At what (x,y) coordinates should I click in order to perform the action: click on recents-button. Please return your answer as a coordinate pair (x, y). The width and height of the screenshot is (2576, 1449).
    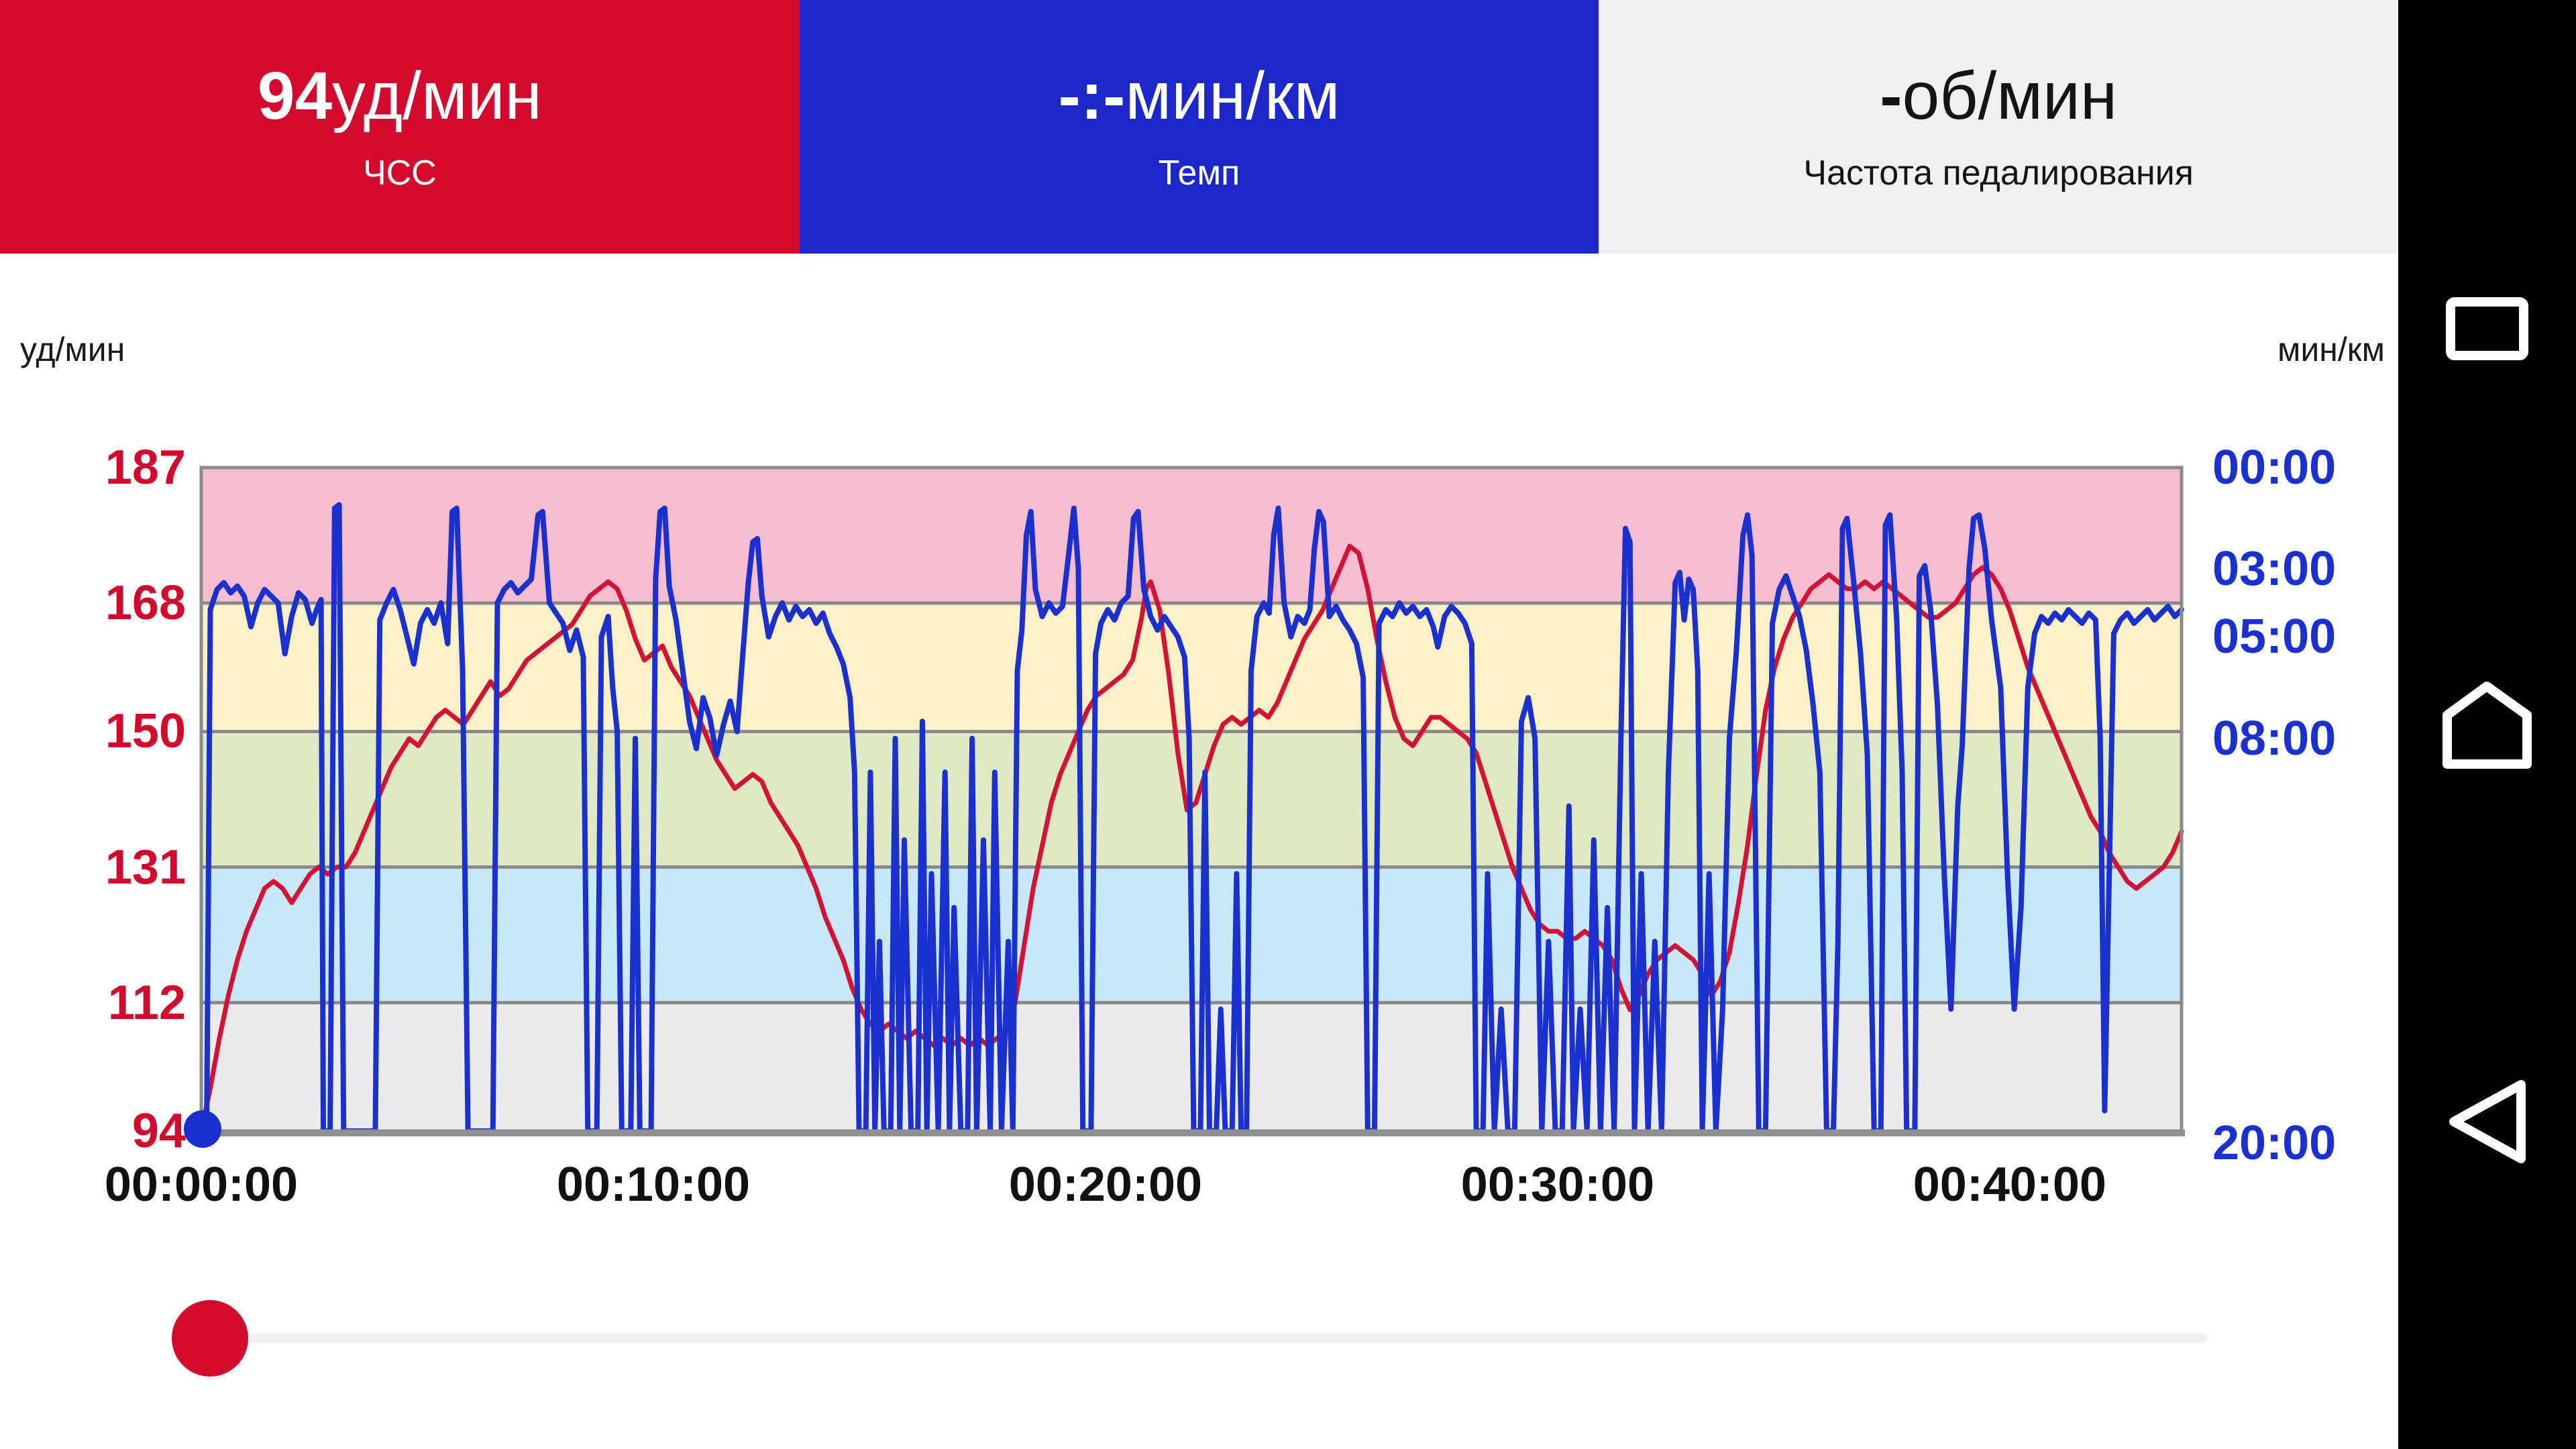
    Looking at the image, I should click on (2487, 329).